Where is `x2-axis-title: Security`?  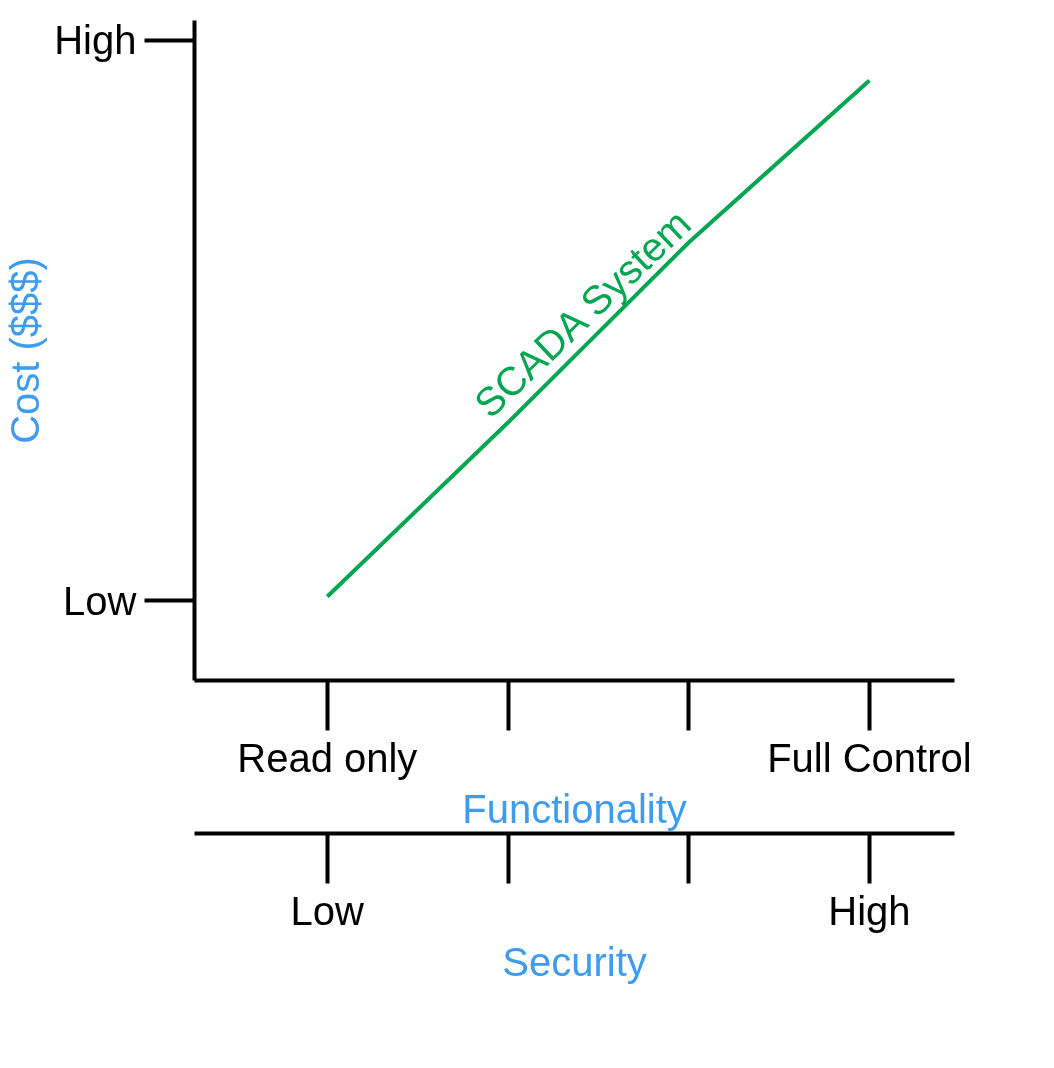
x2-axis-title: Security is located at coordinates (574, 961).